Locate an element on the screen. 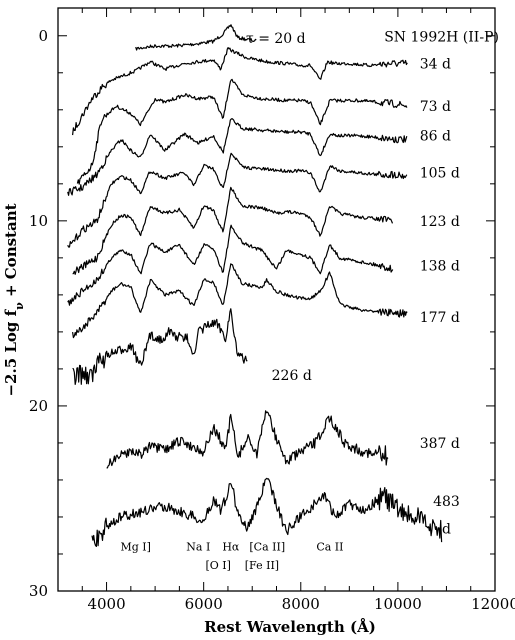 The width and height of the screenshot is (515, 640). spectrum-123d is located at coordinates (233, 230).